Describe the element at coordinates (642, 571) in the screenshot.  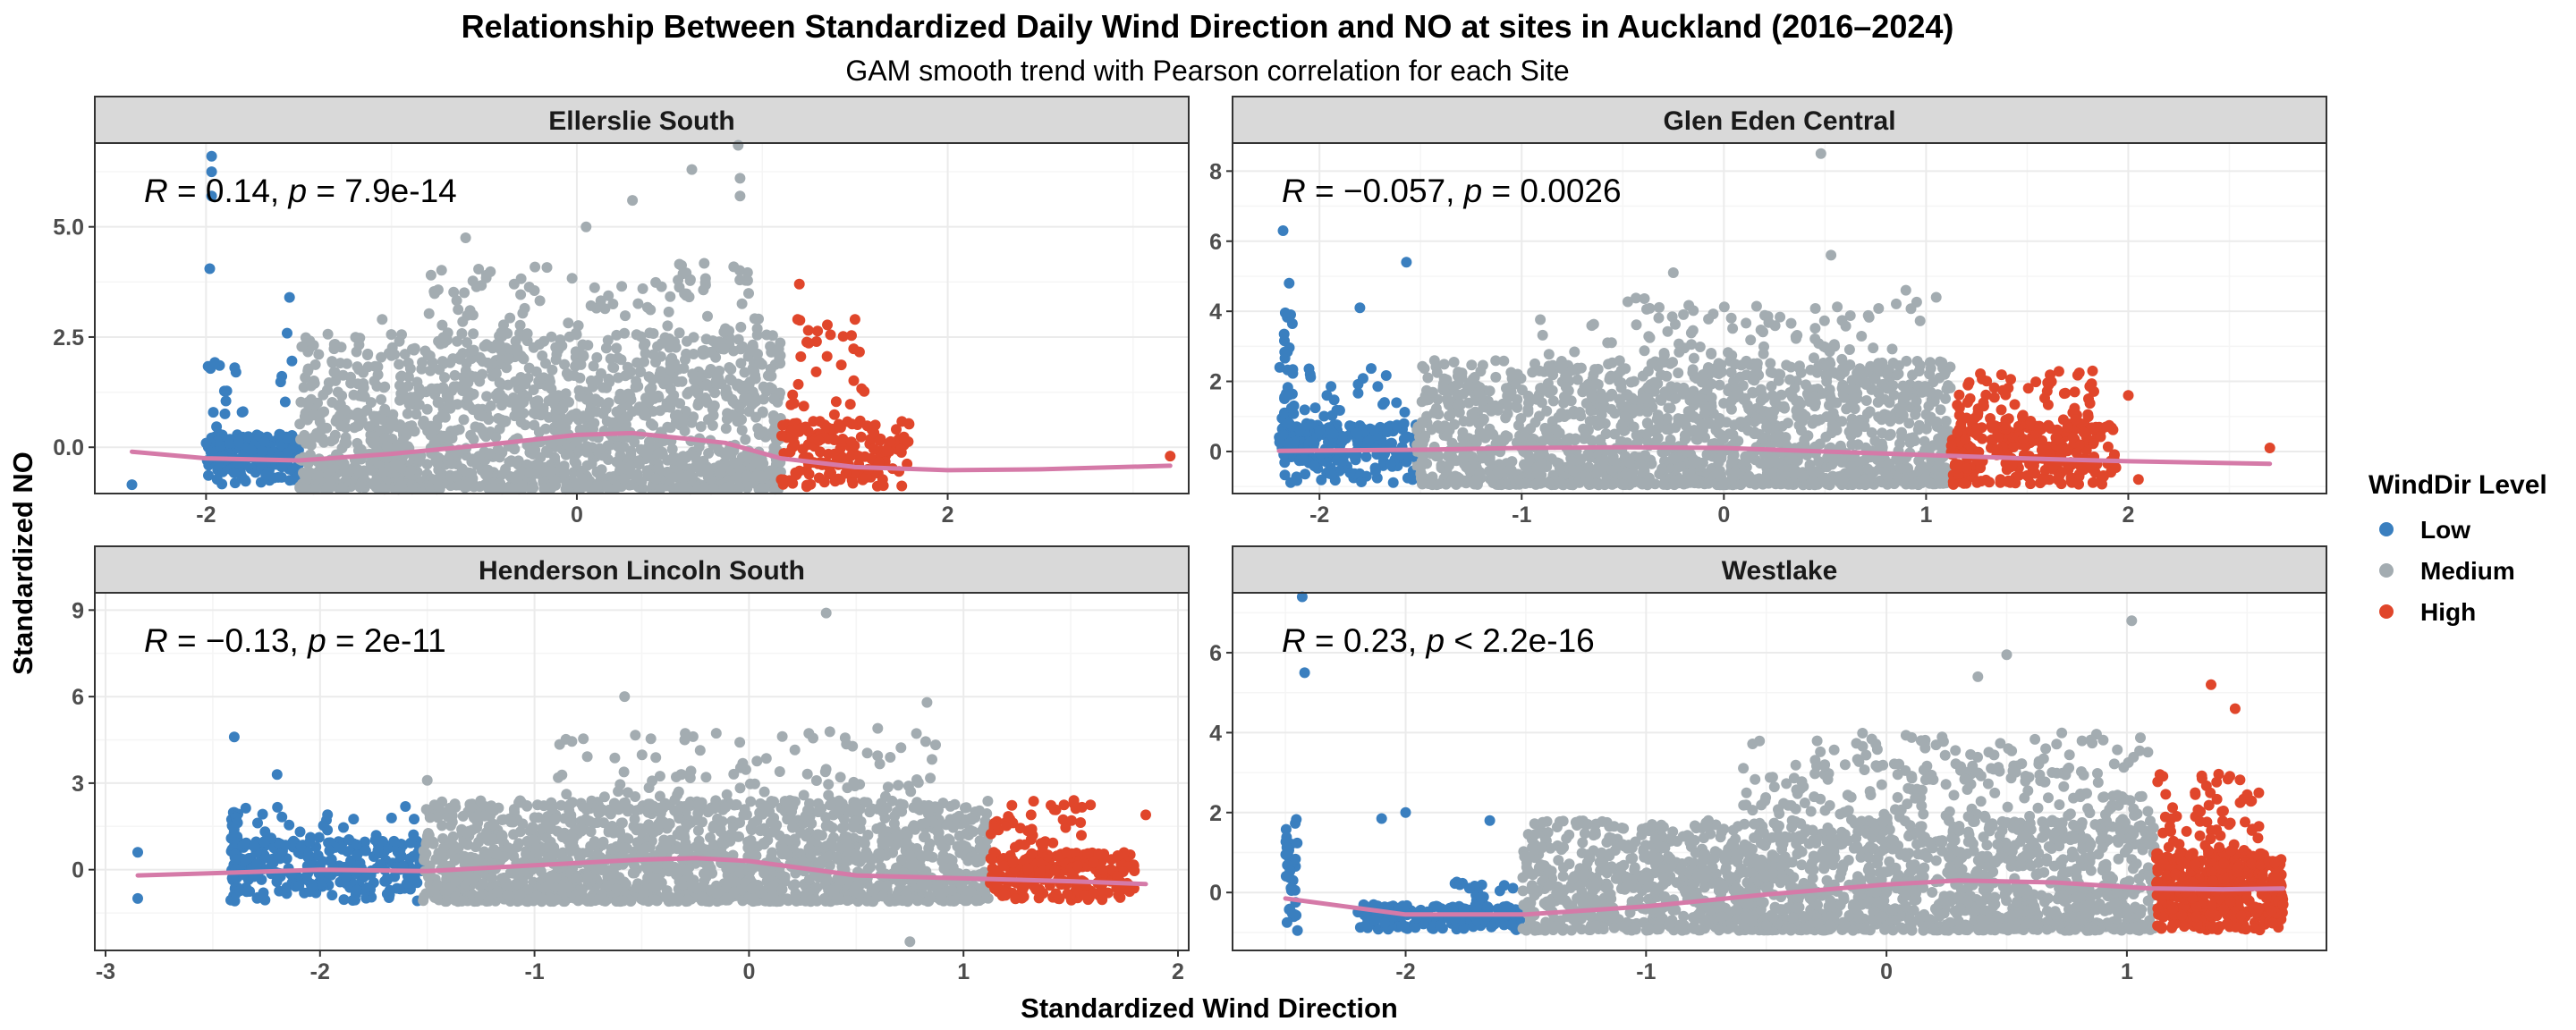
I see `facet-strip-label: Henderson Lincoln South` at that location.